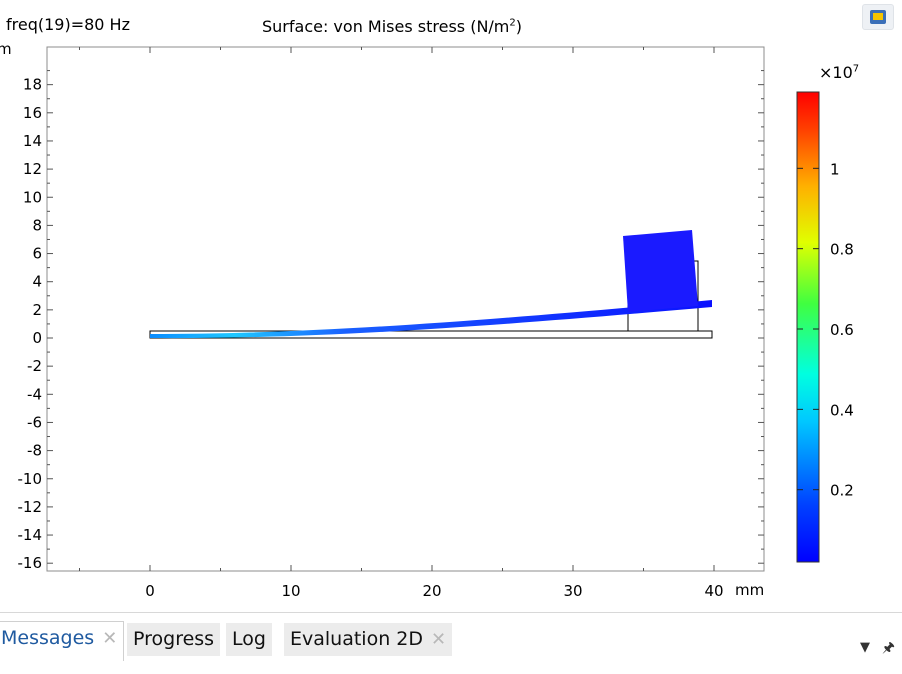  I want to click on colorbar-multiplier-base: ×10, so click(836, 72).